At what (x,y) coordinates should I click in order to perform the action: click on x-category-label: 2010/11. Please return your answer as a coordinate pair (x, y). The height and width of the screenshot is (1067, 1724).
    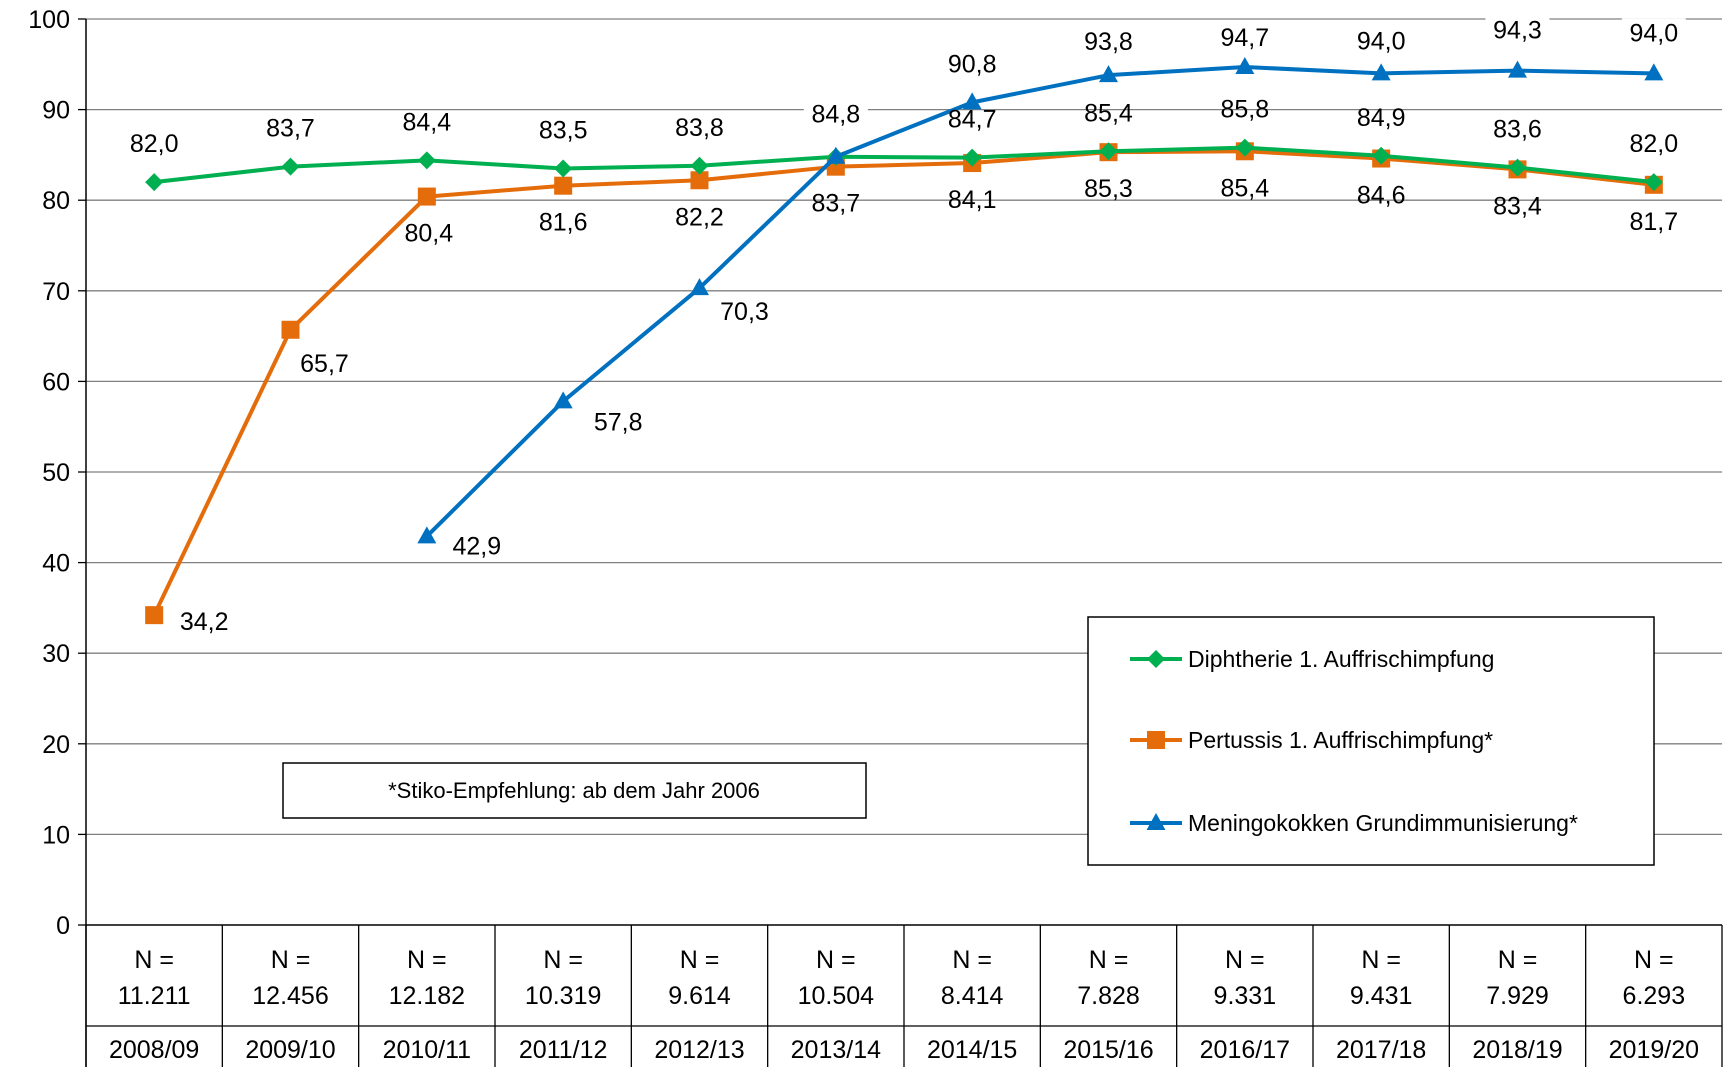
    Looking at the image, I should click on (427, 1050).